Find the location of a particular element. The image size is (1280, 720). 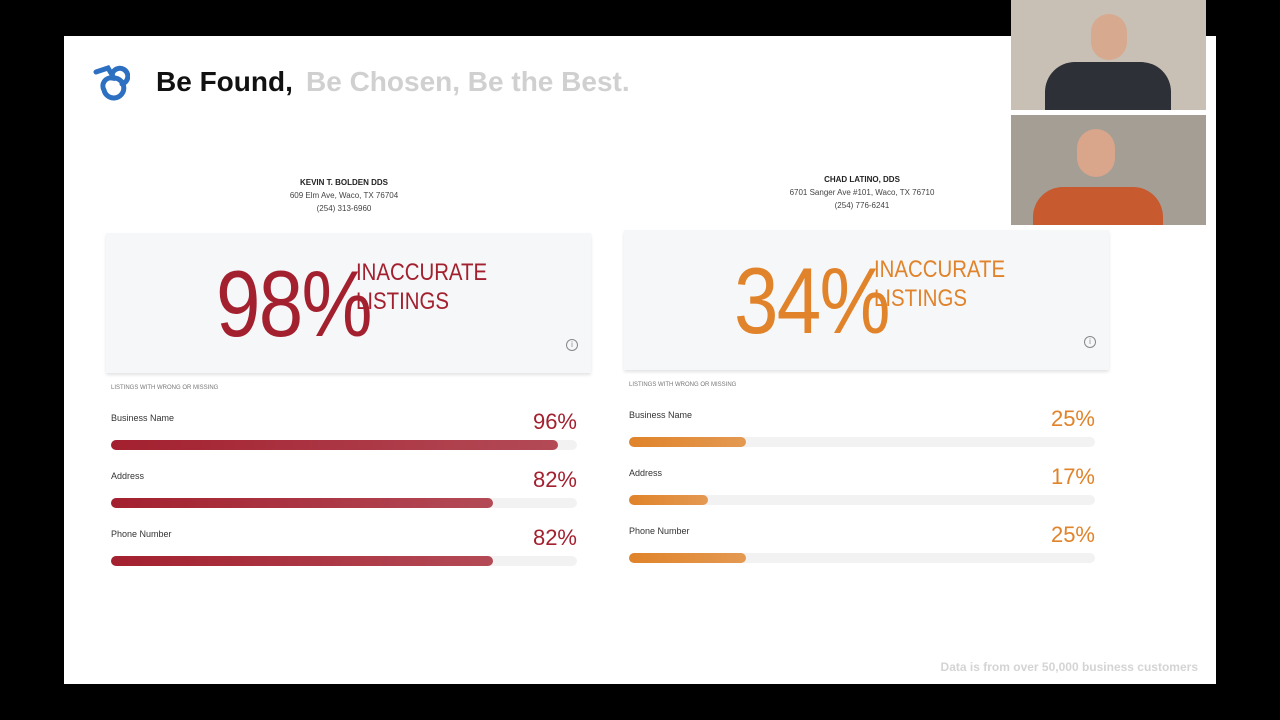

contact-name: CHAD LATINO, DDS is located at coordinates (862, 179).